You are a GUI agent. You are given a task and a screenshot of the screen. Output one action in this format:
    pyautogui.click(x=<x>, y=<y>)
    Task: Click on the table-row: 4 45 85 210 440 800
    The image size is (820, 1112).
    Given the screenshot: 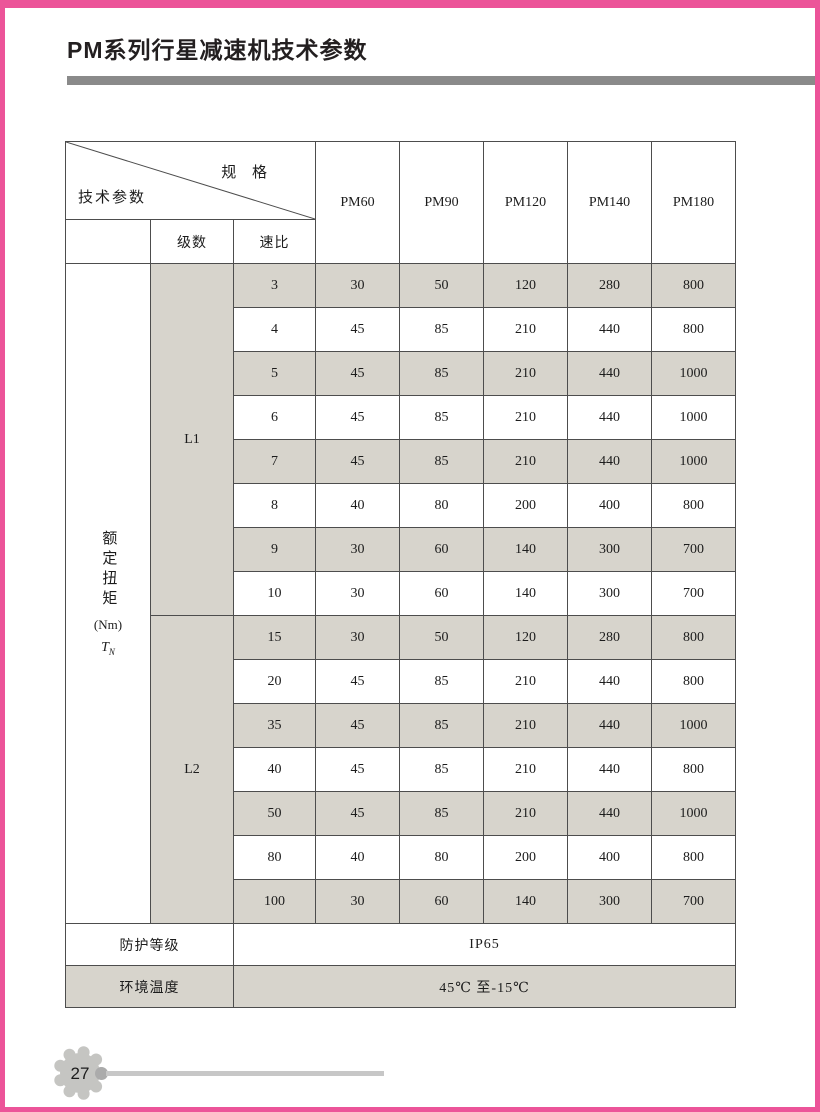 What is the action you would take?
    pyautogui.click(x=401, y=329)
    